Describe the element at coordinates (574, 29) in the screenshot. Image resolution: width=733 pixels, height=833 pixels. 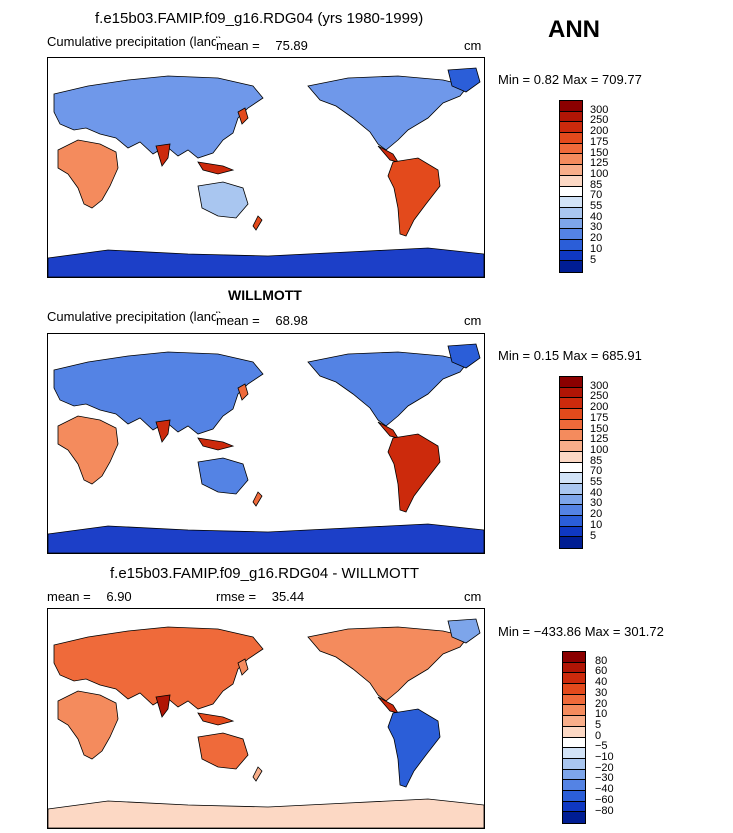
I see `annual-label: ANN` at that location.